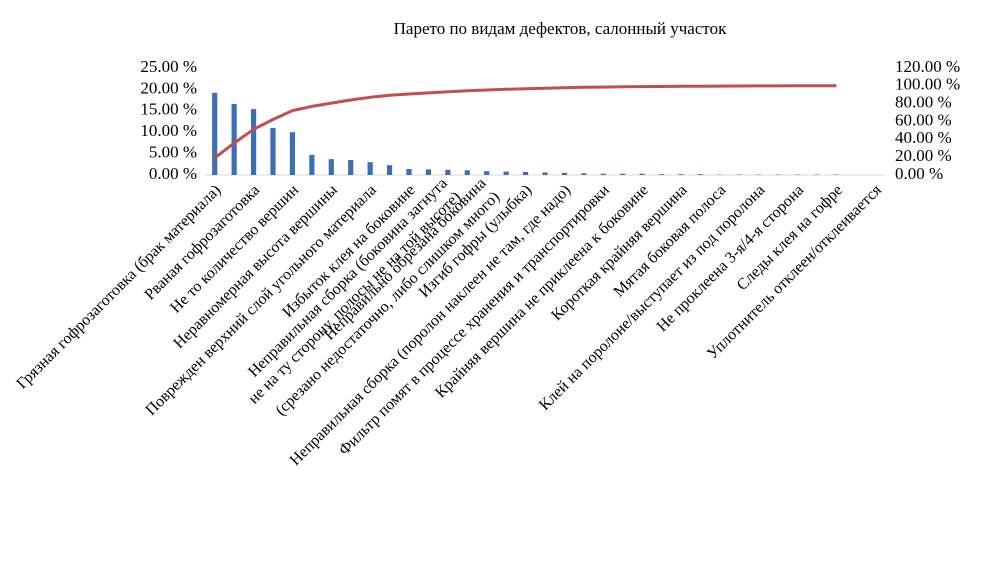  What do you see at coordinates (919, 173) in the screenshot?
I see `y2-tick-label: 0.00 %` at bounding box center [919, 173].